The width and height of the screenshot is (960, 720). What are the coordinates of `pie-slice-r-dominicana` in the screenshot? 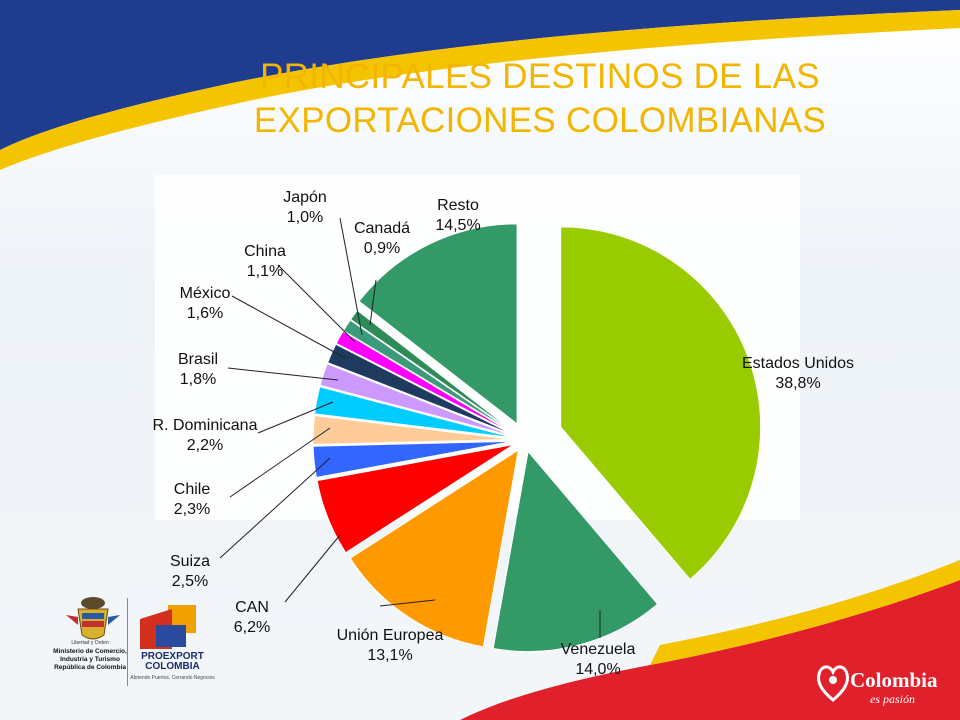 It's located at (414, 412).